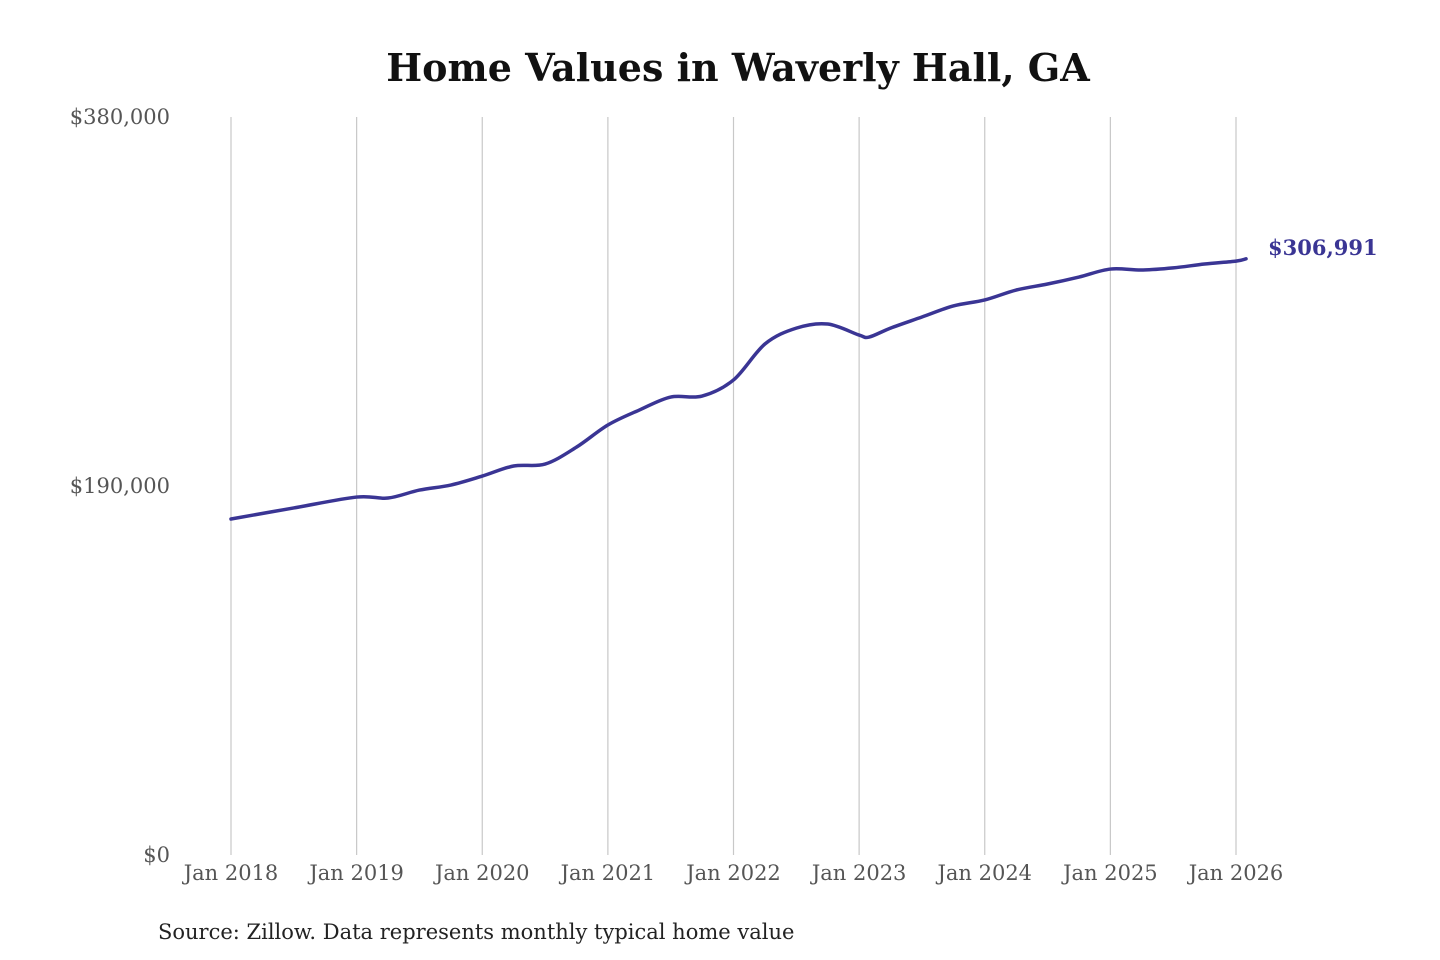  What do you see at coordinates (120, 117) in the screenshot?
I see `y-tick-label: $380,000` at bounding box center [120, 117].